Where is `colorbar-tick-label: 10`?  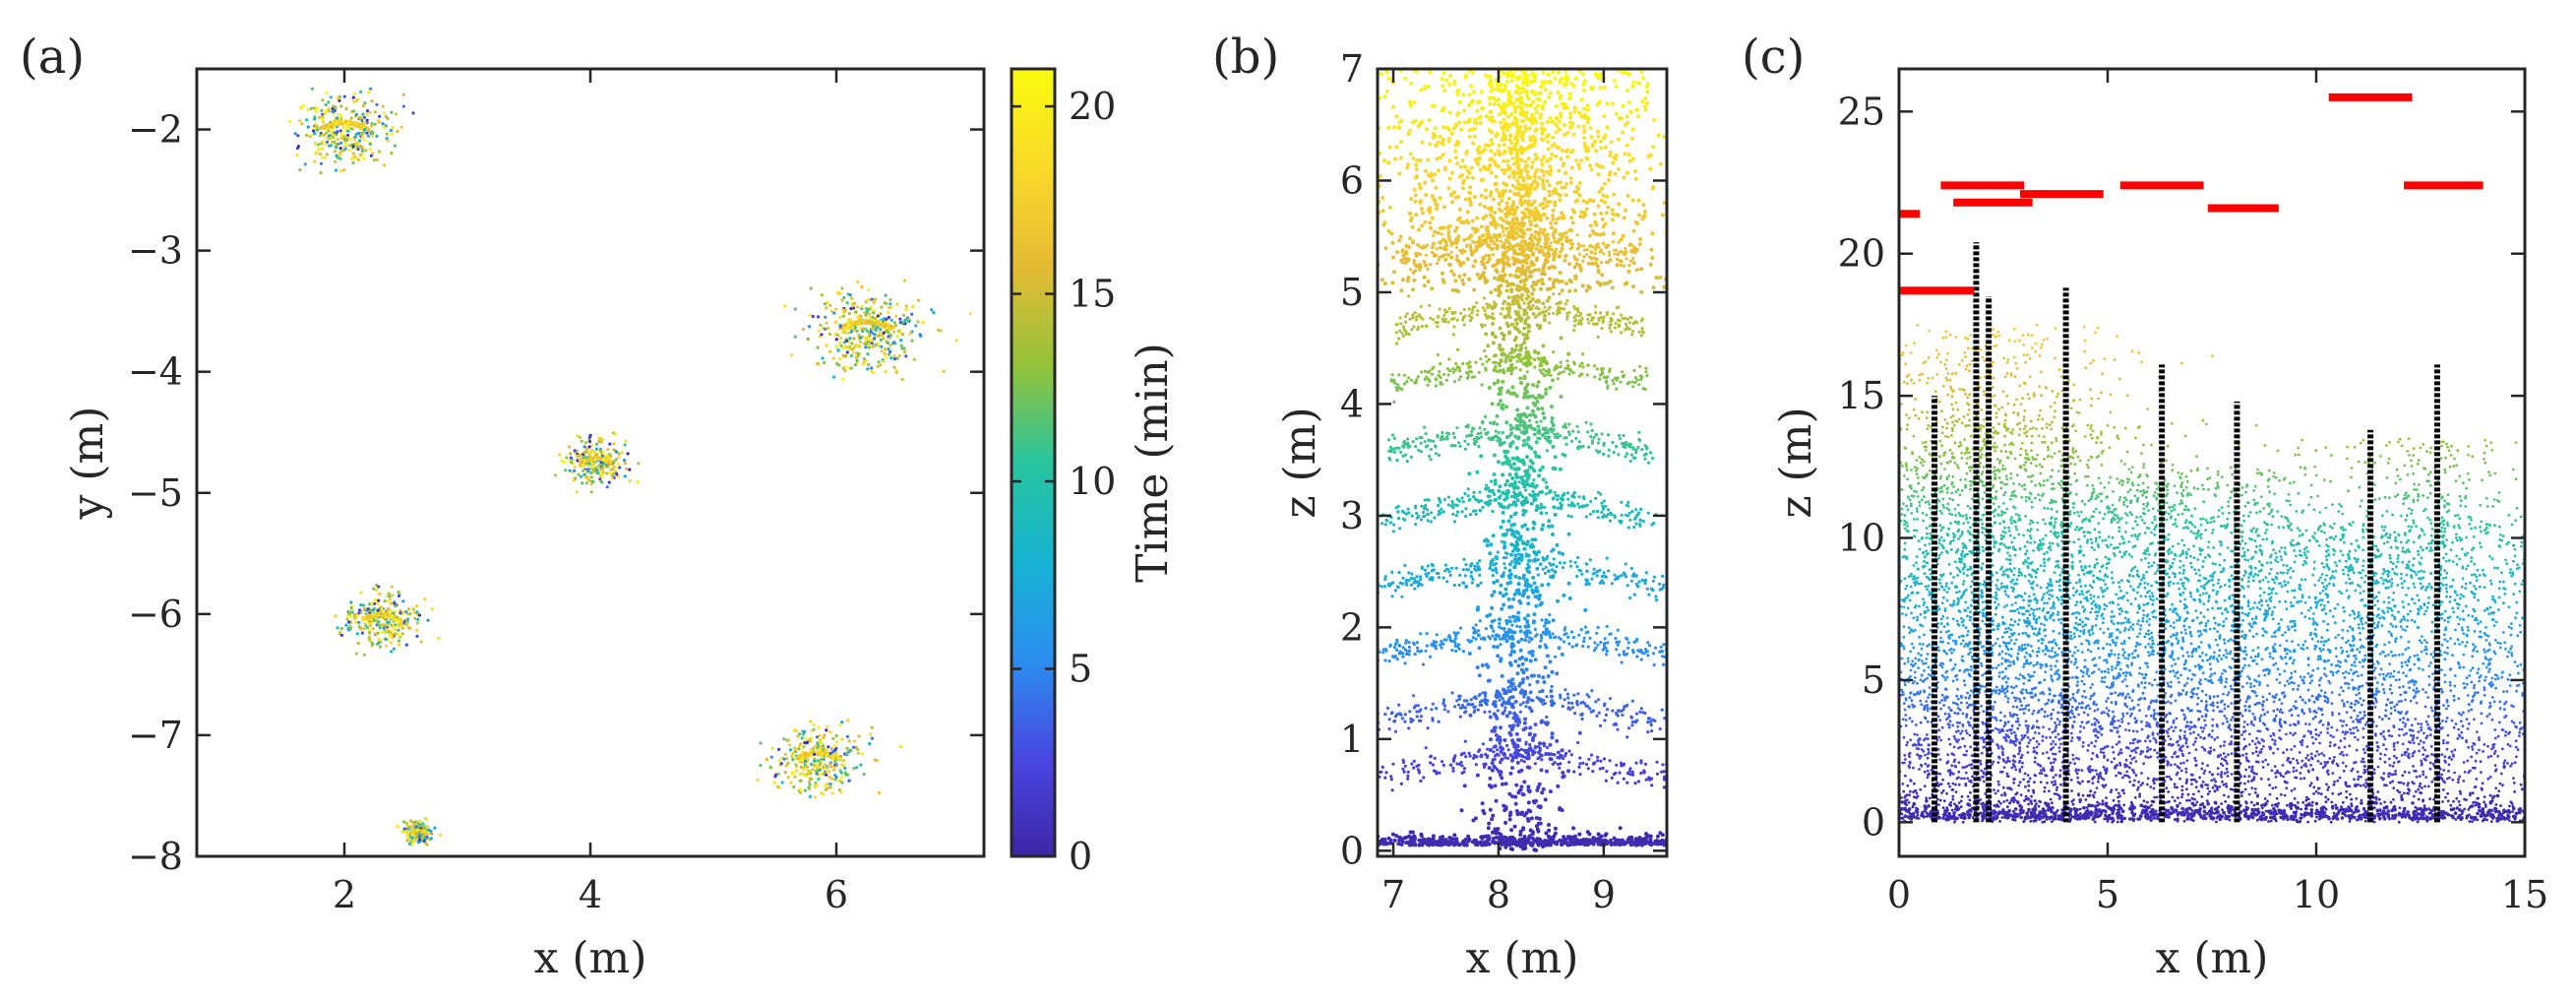
colorbar-tick-label: 10 is located at coordinates (1092, 481).